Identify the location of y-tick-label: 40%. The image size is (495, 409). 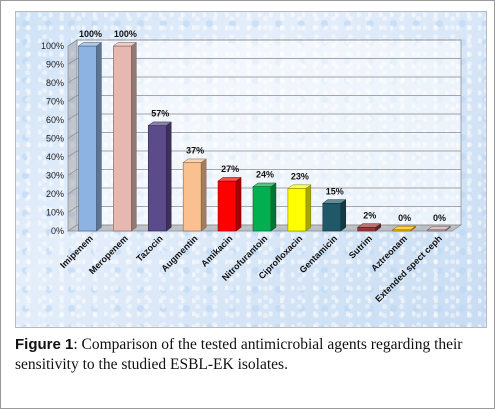
(55, 157).